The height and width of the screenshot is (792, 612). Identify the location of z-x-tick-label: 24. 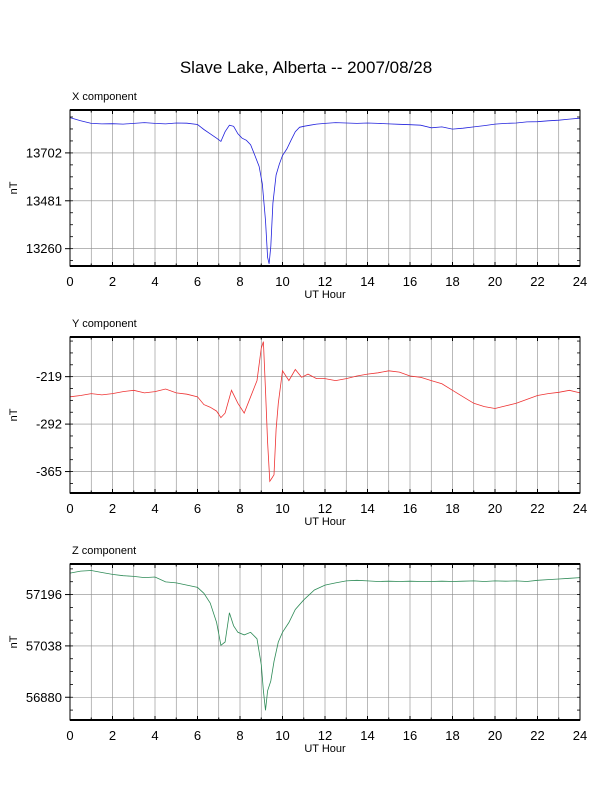
(580, 735).